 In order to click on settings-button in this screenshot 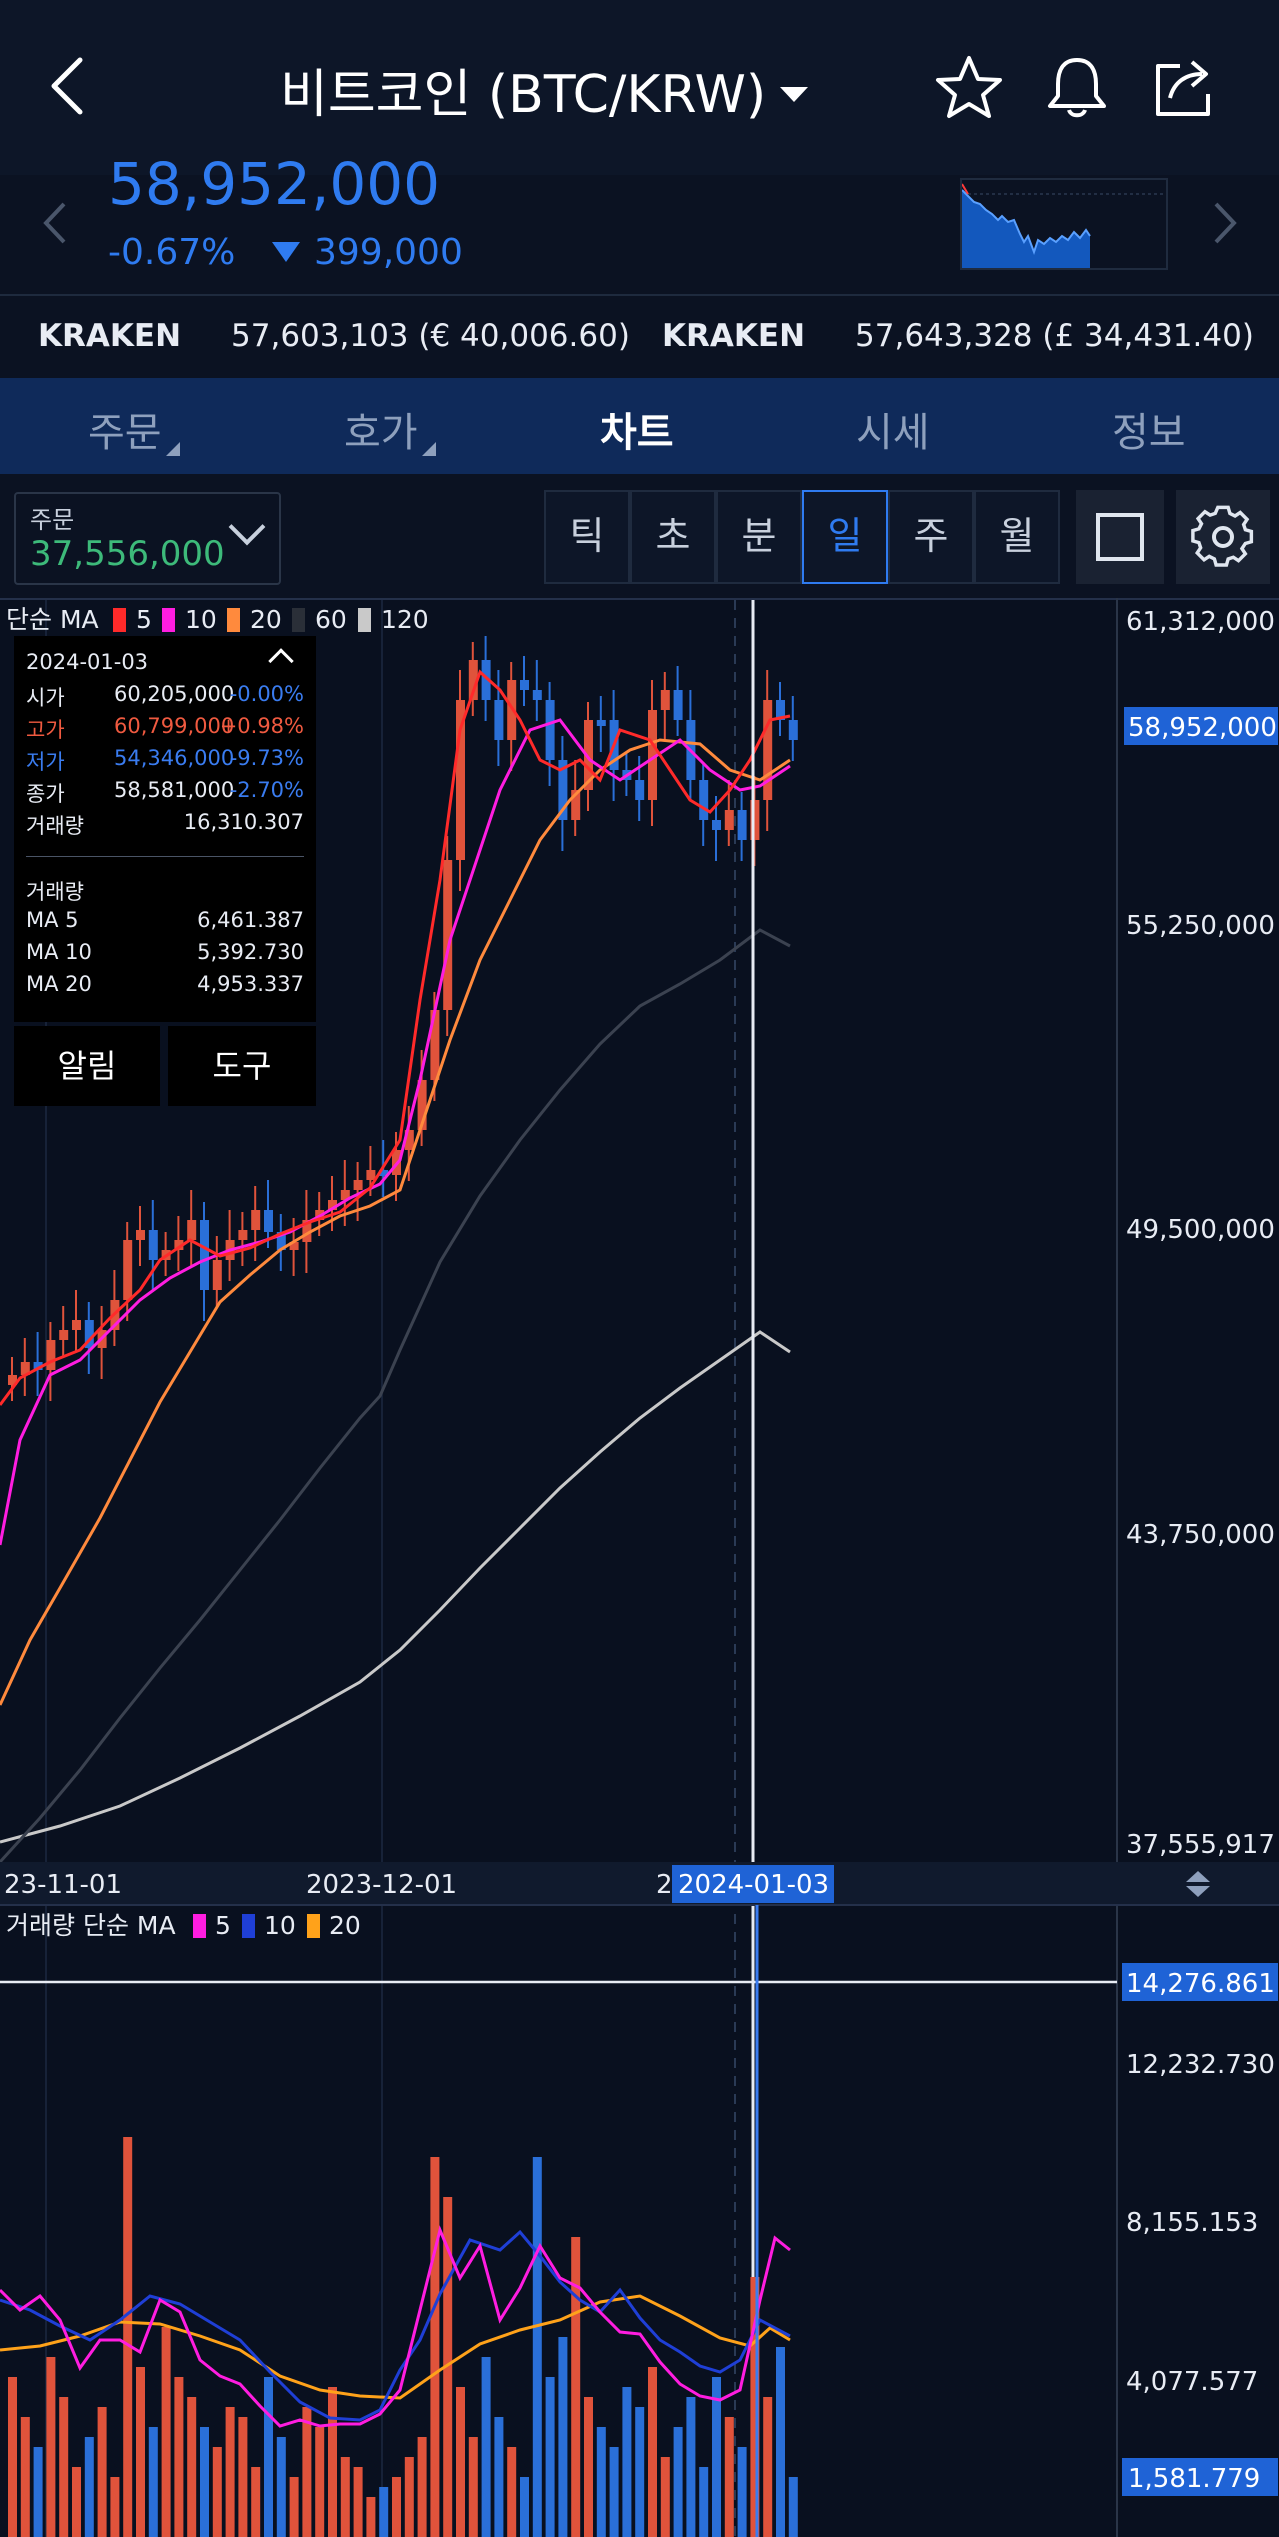, I will do `click(1223, 537)`.